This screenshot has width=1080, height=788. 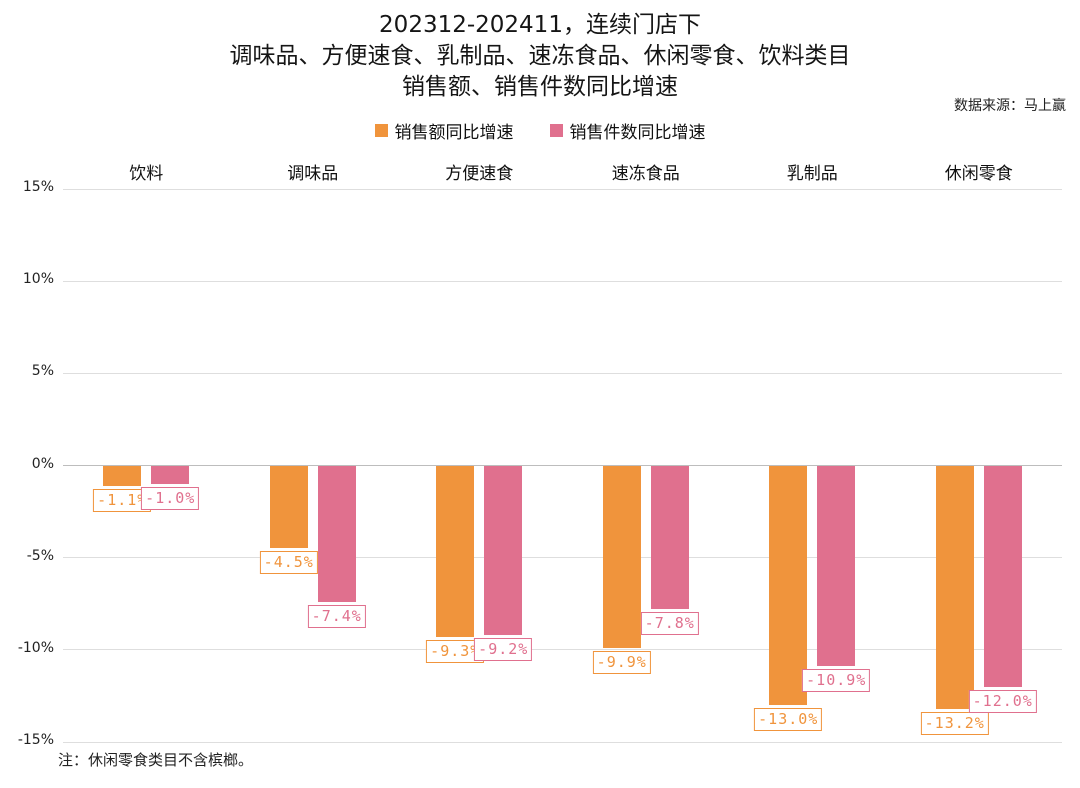 What do you see at coordinates (156, 760) in the screenshot?
I see `footnote: 注：休闲零食类目不含槟榔。` at bounding box center [156, 760].